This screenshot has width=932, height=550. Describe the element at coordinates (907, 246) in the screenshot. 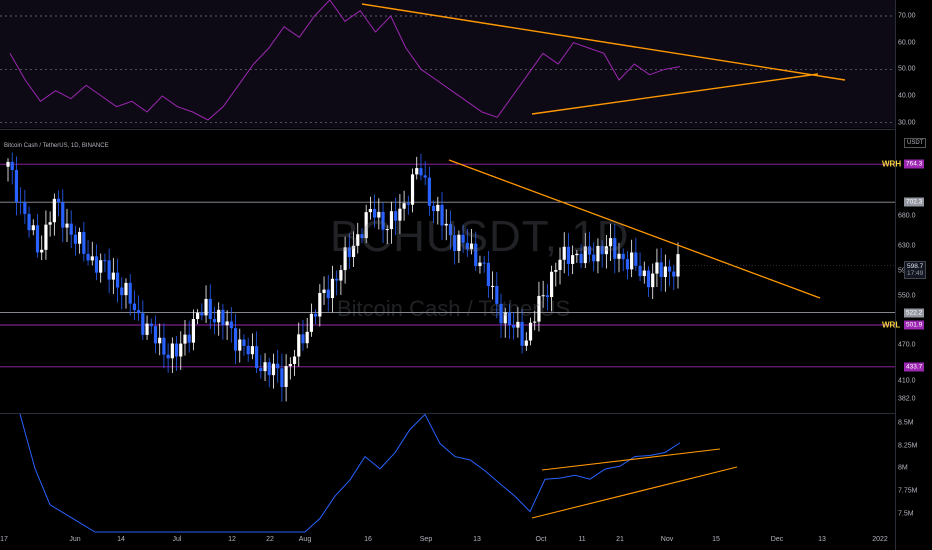

I see `price-axis-label: 630.0` at that location.